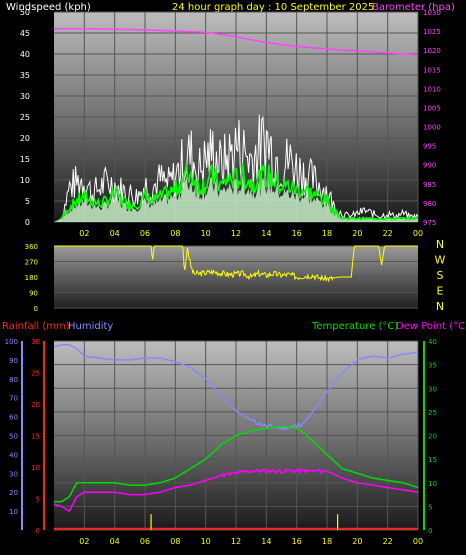  Describe the element at coordinates (27, 201) in the screenshot. I see `wind-left-tick-label: 5` at that location.